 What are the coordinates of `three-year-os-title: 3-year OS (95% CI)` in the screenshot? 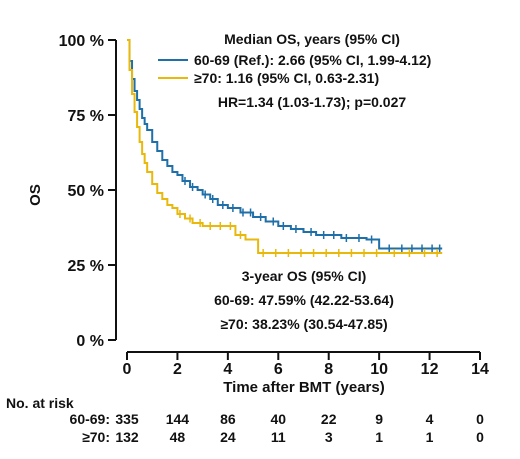 It's located at (304, 276).